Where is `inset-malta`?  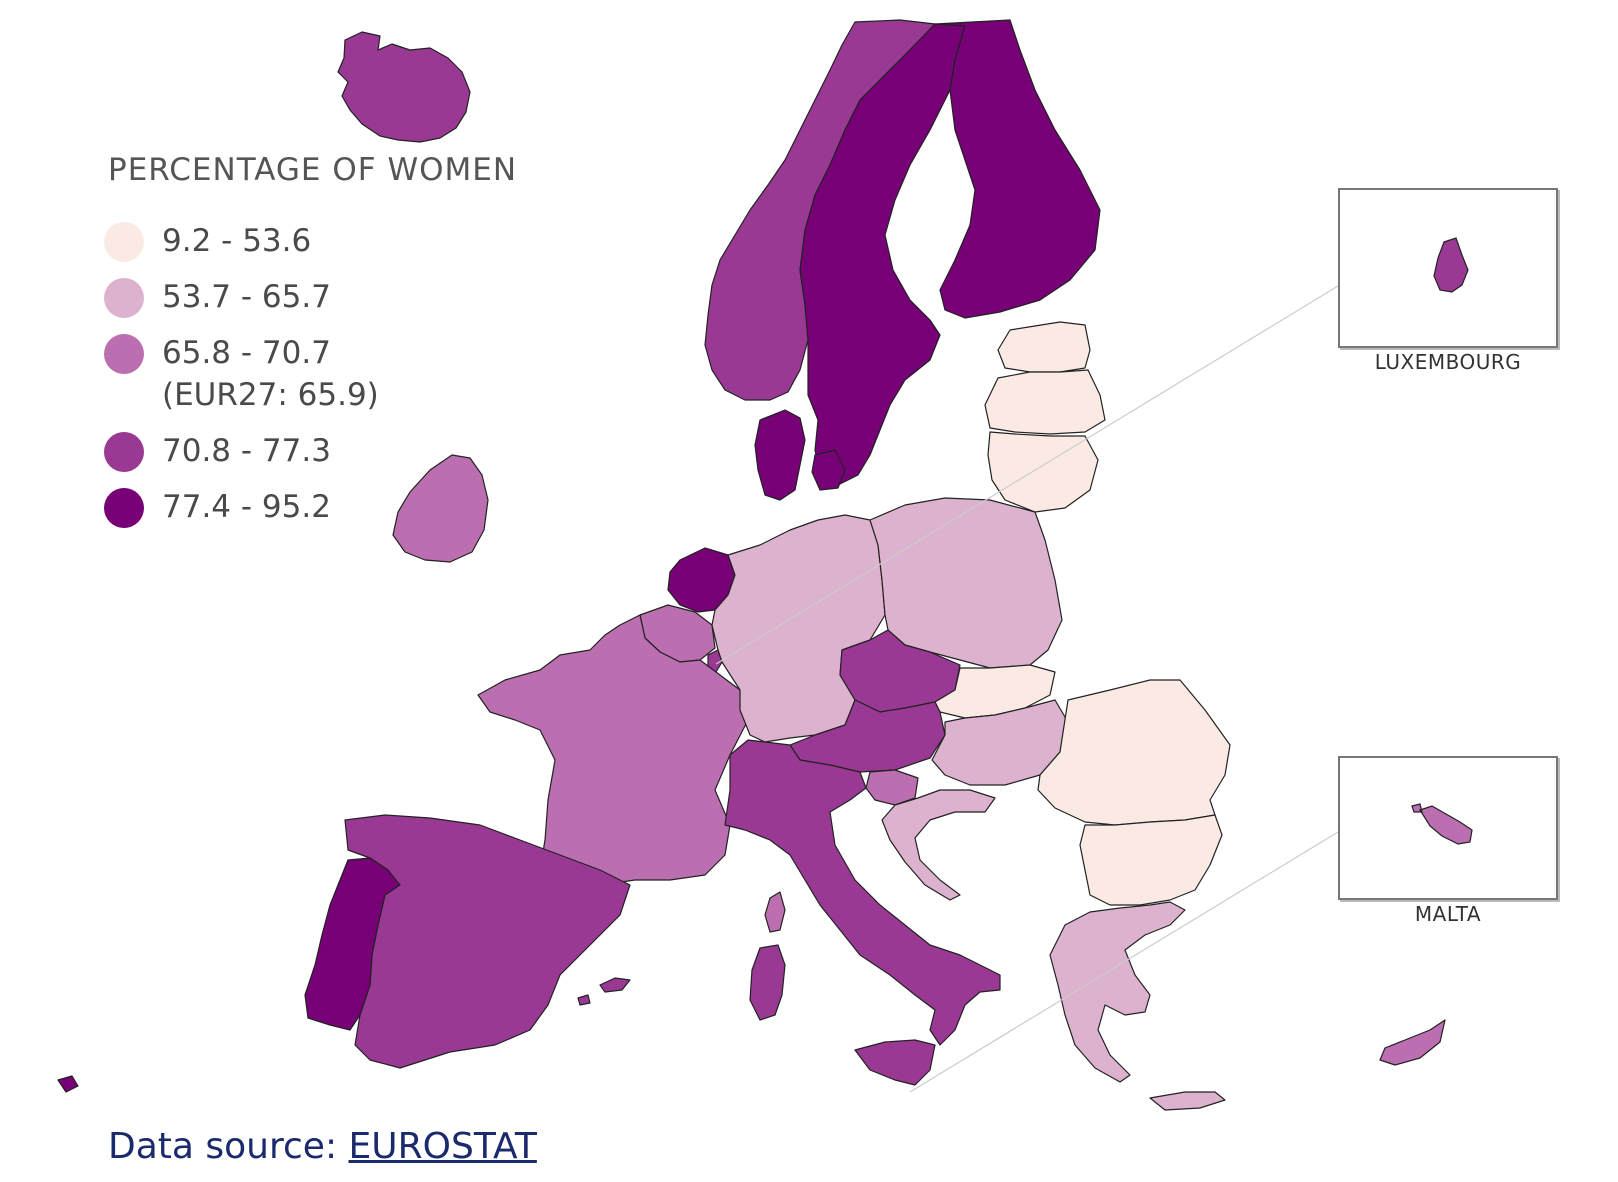
inset-malta is located at coordinates (1448, 828).